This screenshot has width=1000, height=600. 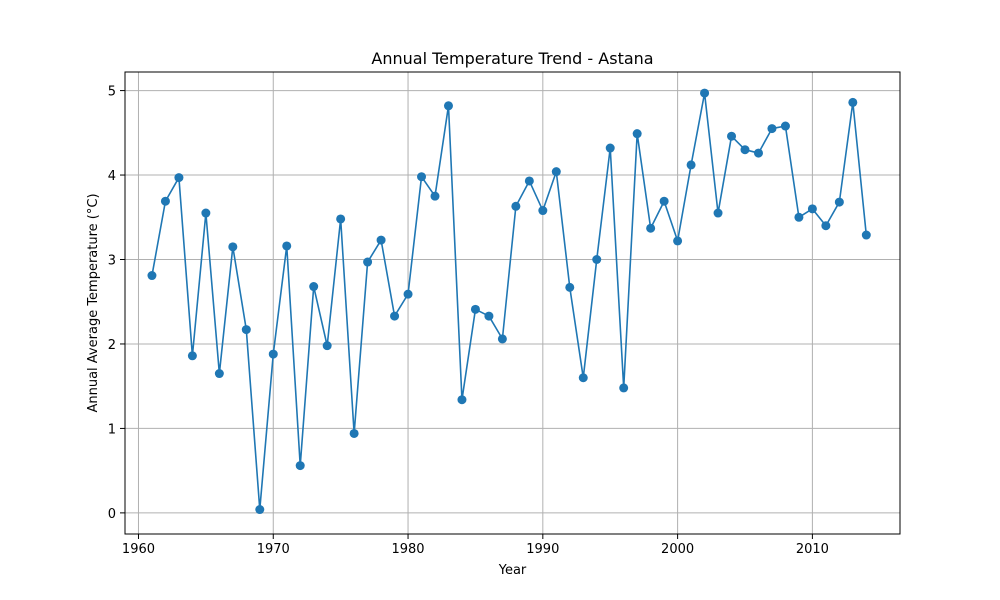 What do you see at coordinates (407, 549) in the screenshot?
I see `x-tick-label: 1980` at bounding box center [407, 549].